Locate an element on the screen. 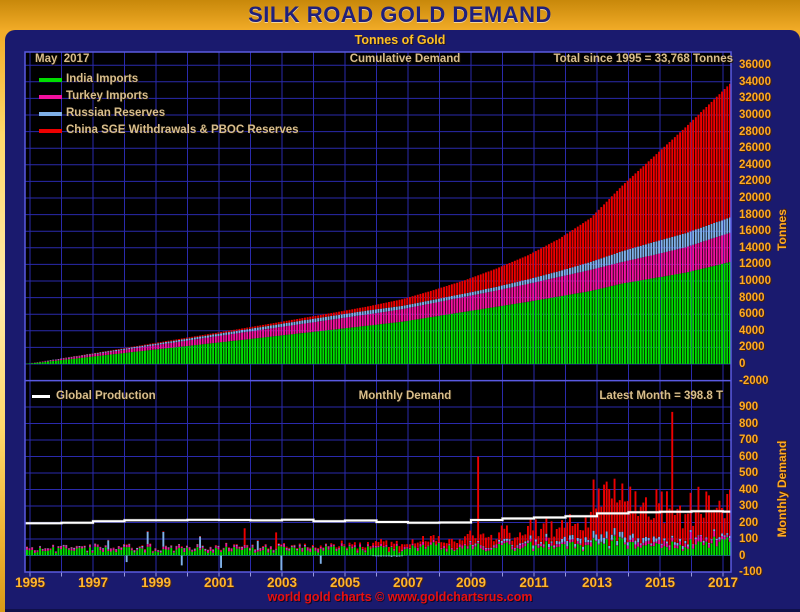 This screenshot has width=800, height=612. top-y-tick-label: 10000 is located at coordinates (755, 281).